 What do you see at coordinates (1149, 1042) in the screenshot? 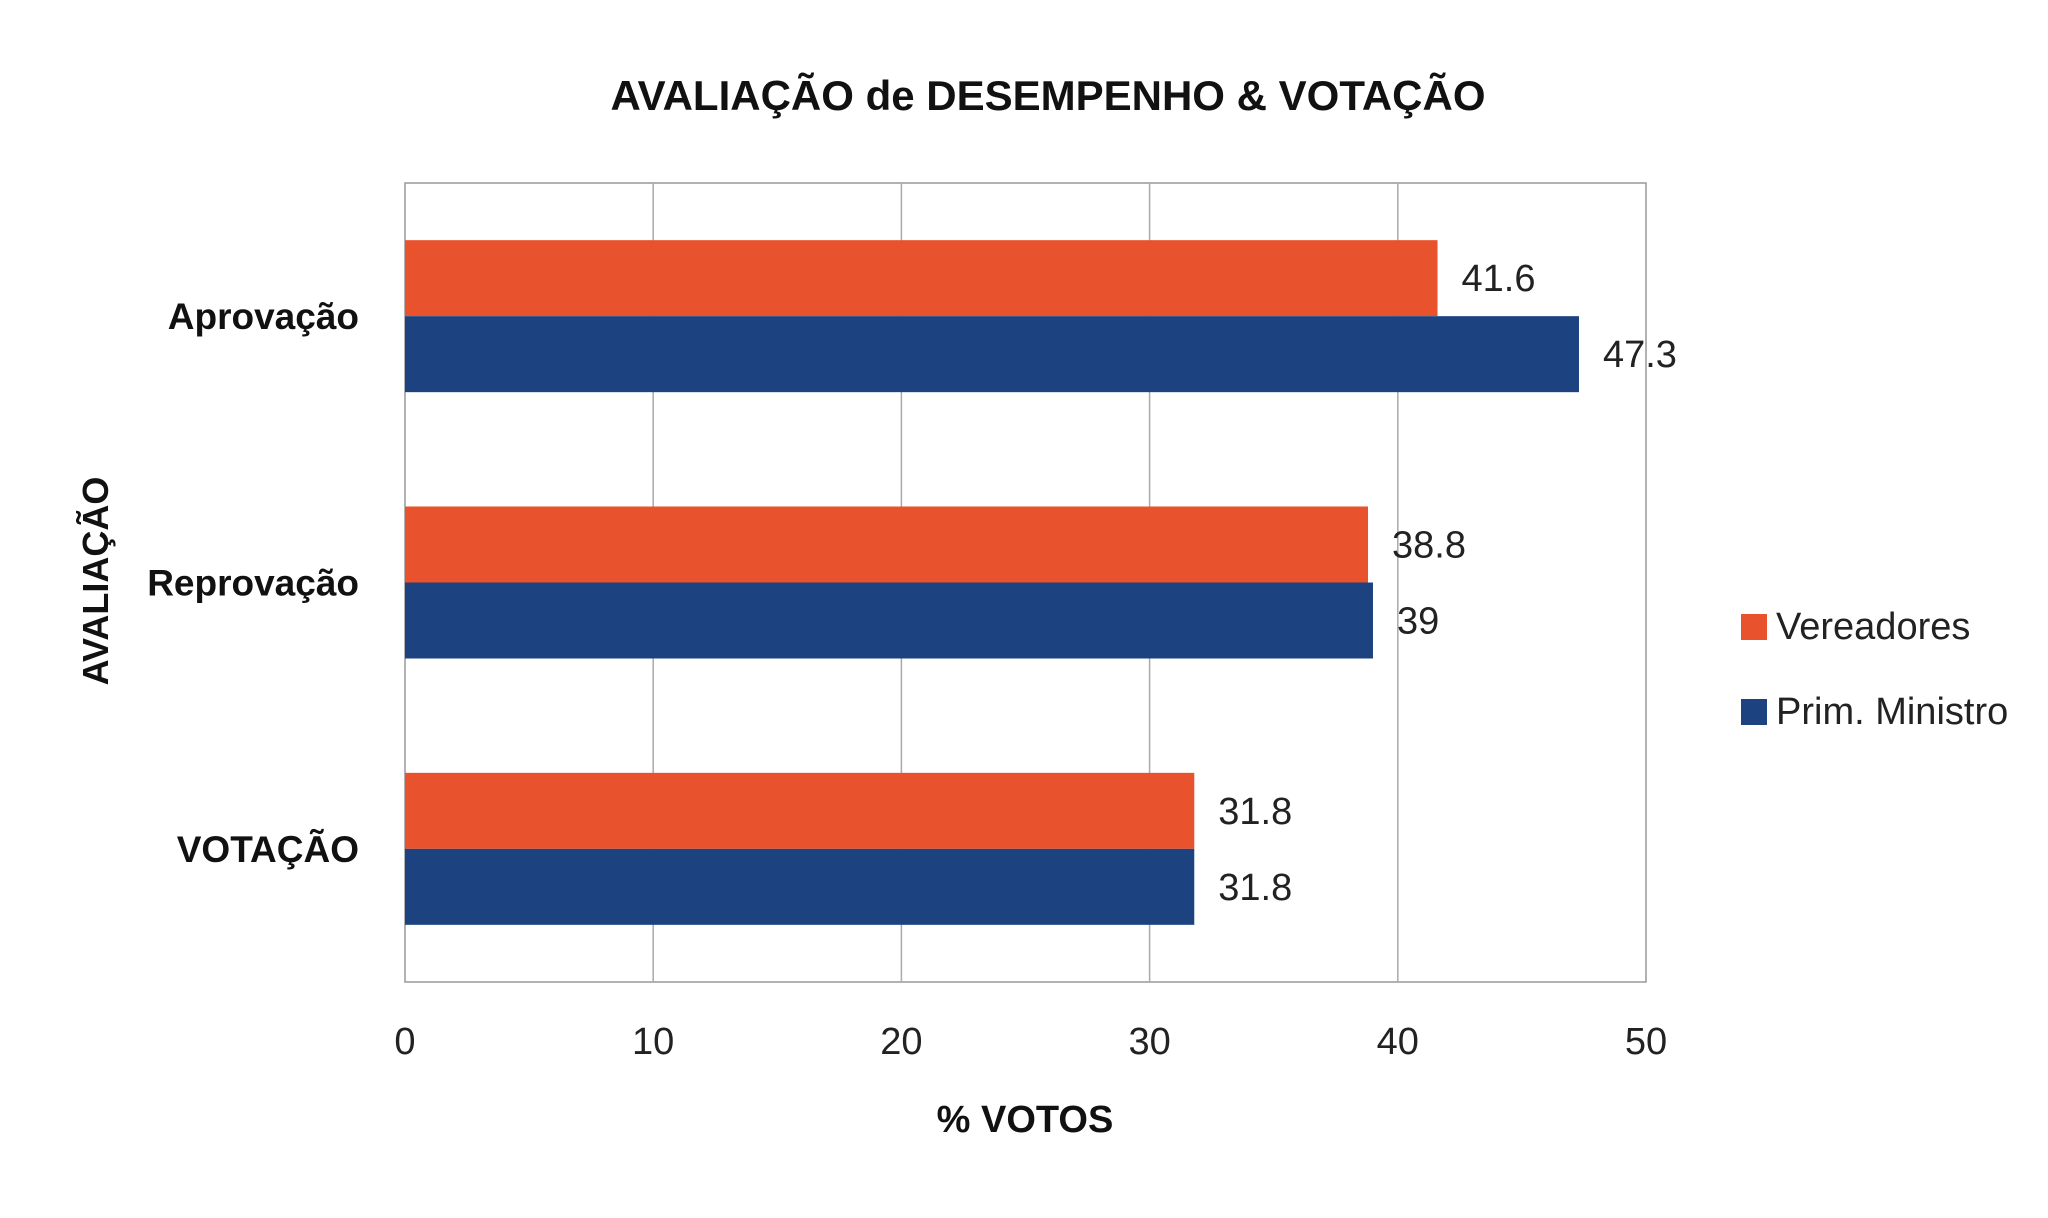
I see `x-tick-label: 30` at bounding box center [1149, 1042].